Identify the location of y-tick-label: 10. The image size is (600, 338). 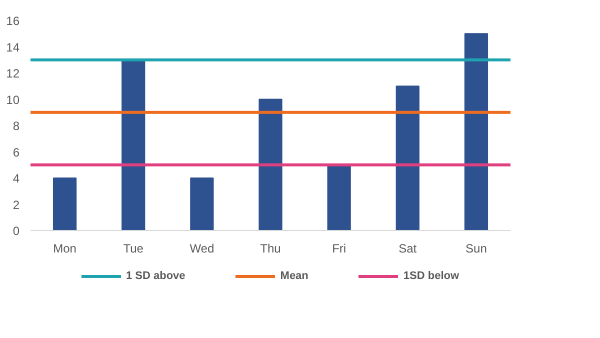
(13, 99).